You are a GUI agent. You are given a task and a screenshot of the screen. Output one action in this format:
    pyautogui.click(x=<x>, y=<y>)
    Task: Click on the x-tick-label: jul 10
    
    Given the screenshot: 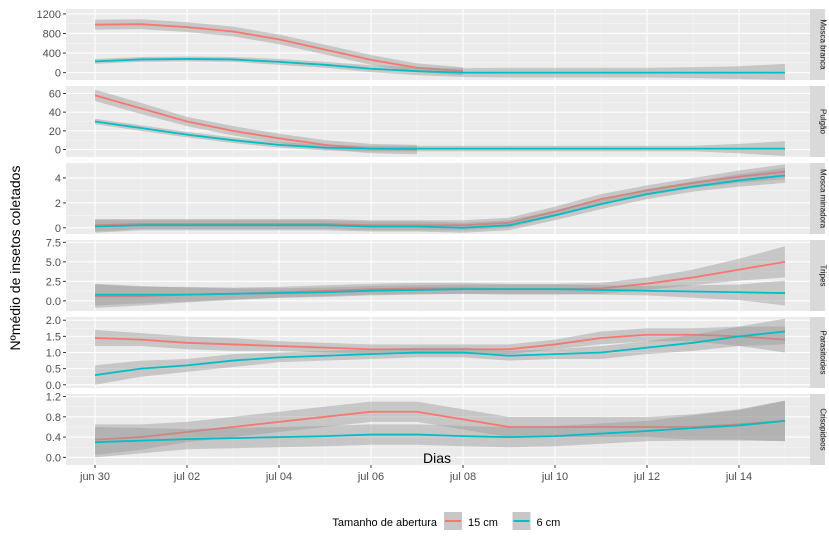 What is the action you would take?
    pyautogui.click(x=554, y=477)
    